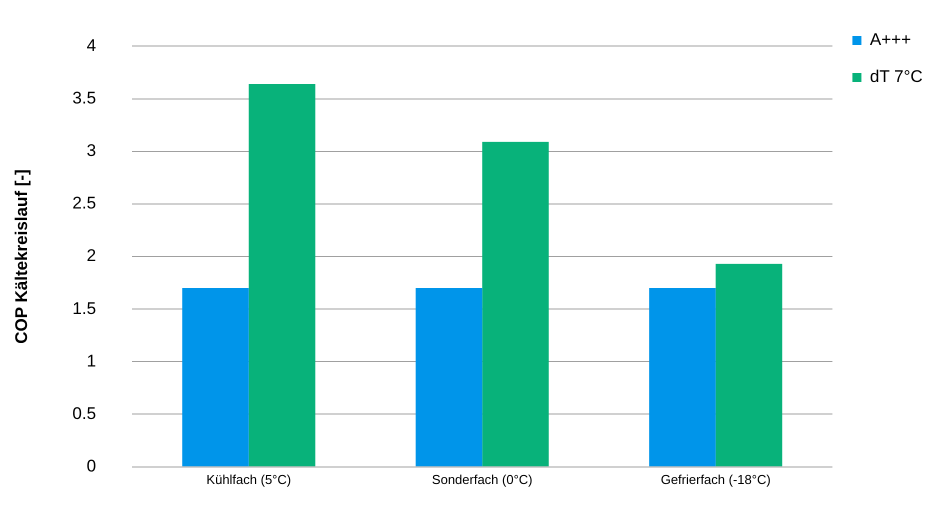 This screenshot has width=937, height=513. What do you see at coordinates (84, 308) in the screenshot?
I see `y-tick-label: 1.5` at bounding box center [84, 308].